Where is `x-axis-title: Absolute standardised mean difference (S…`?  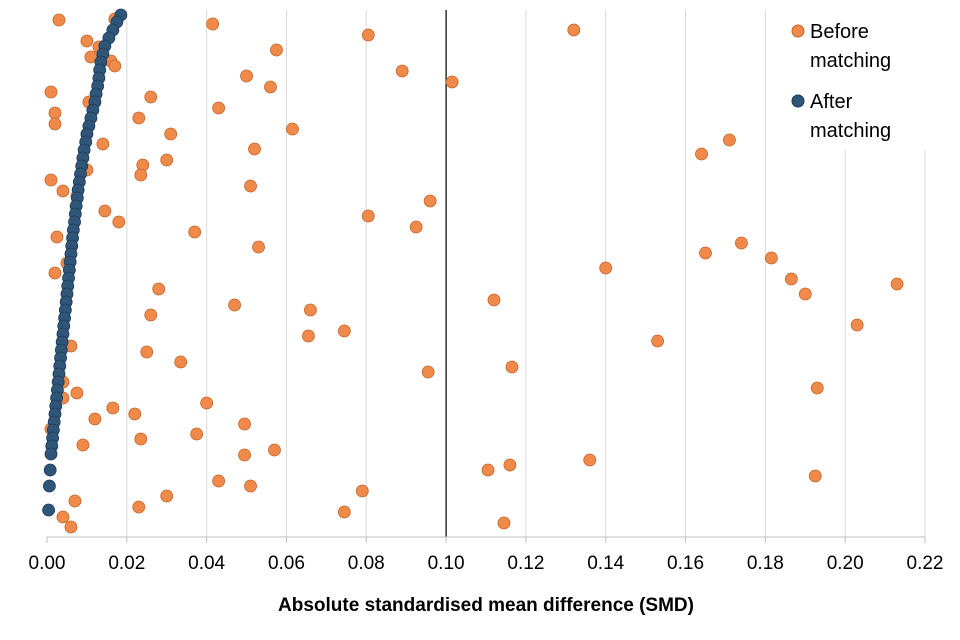 x-axis-title: Absolute standardised mean difference (S… is located at coordinates (486, 605).